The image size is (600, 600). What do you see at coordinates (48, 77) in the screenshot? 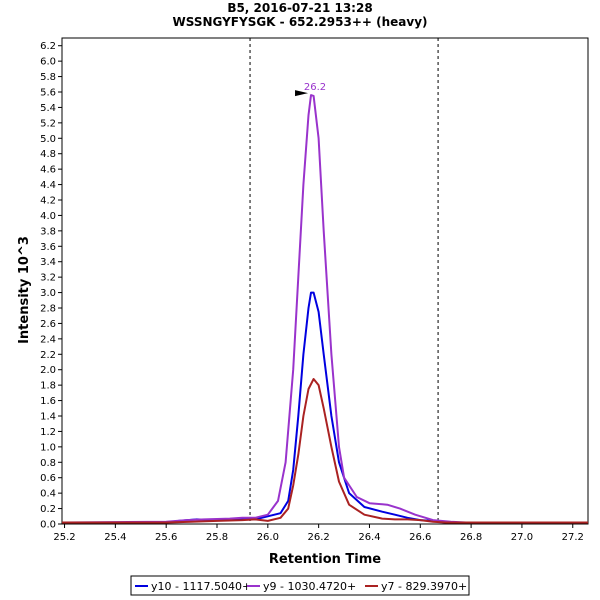
I see `y-tick-label: 5.8` at bounding box center [48, 77].